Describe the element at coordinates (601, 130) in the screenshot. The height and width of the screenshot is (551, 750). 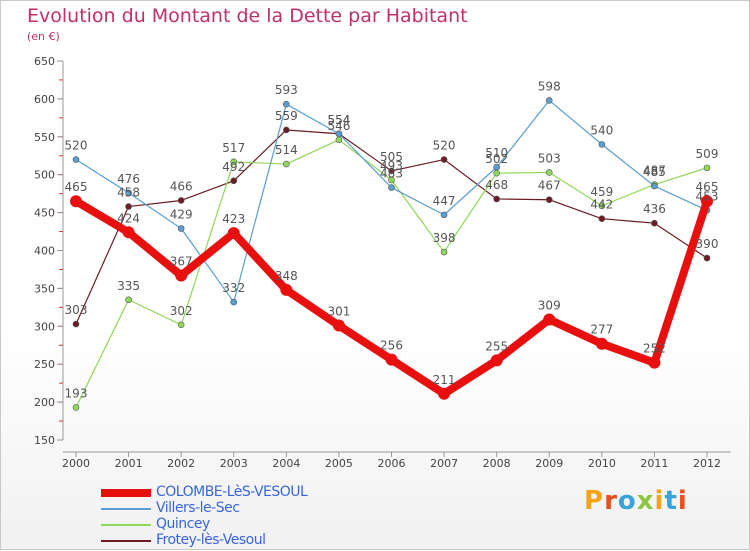
I see `data-label: 540` at that location.